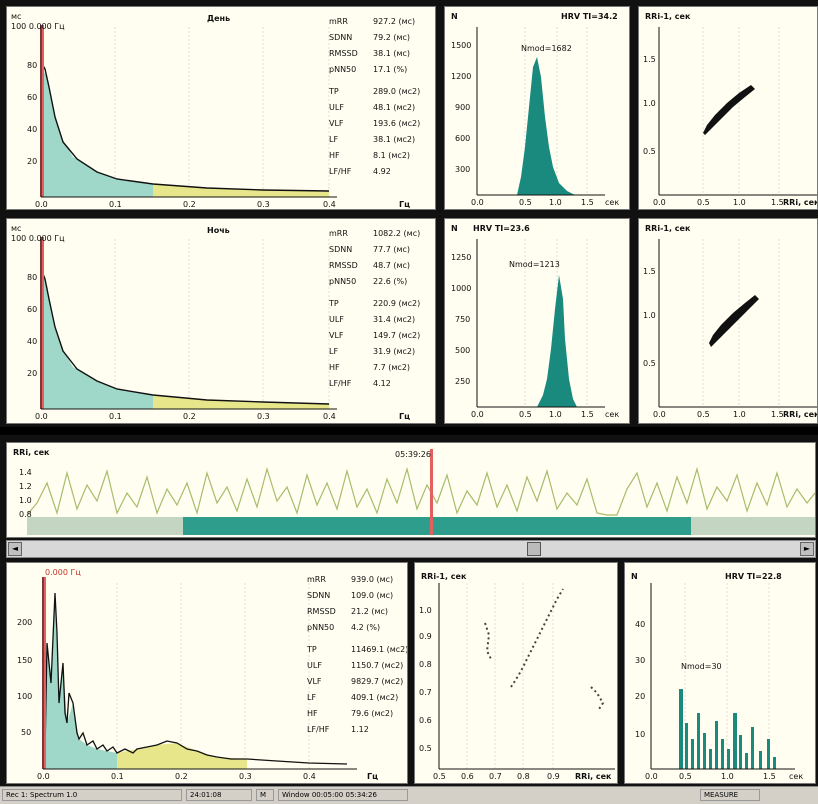  What do you see at coordinates (218, 18) in the screenshot?
I see `day-spectrum-title: День` at bounding box center [218, 18].